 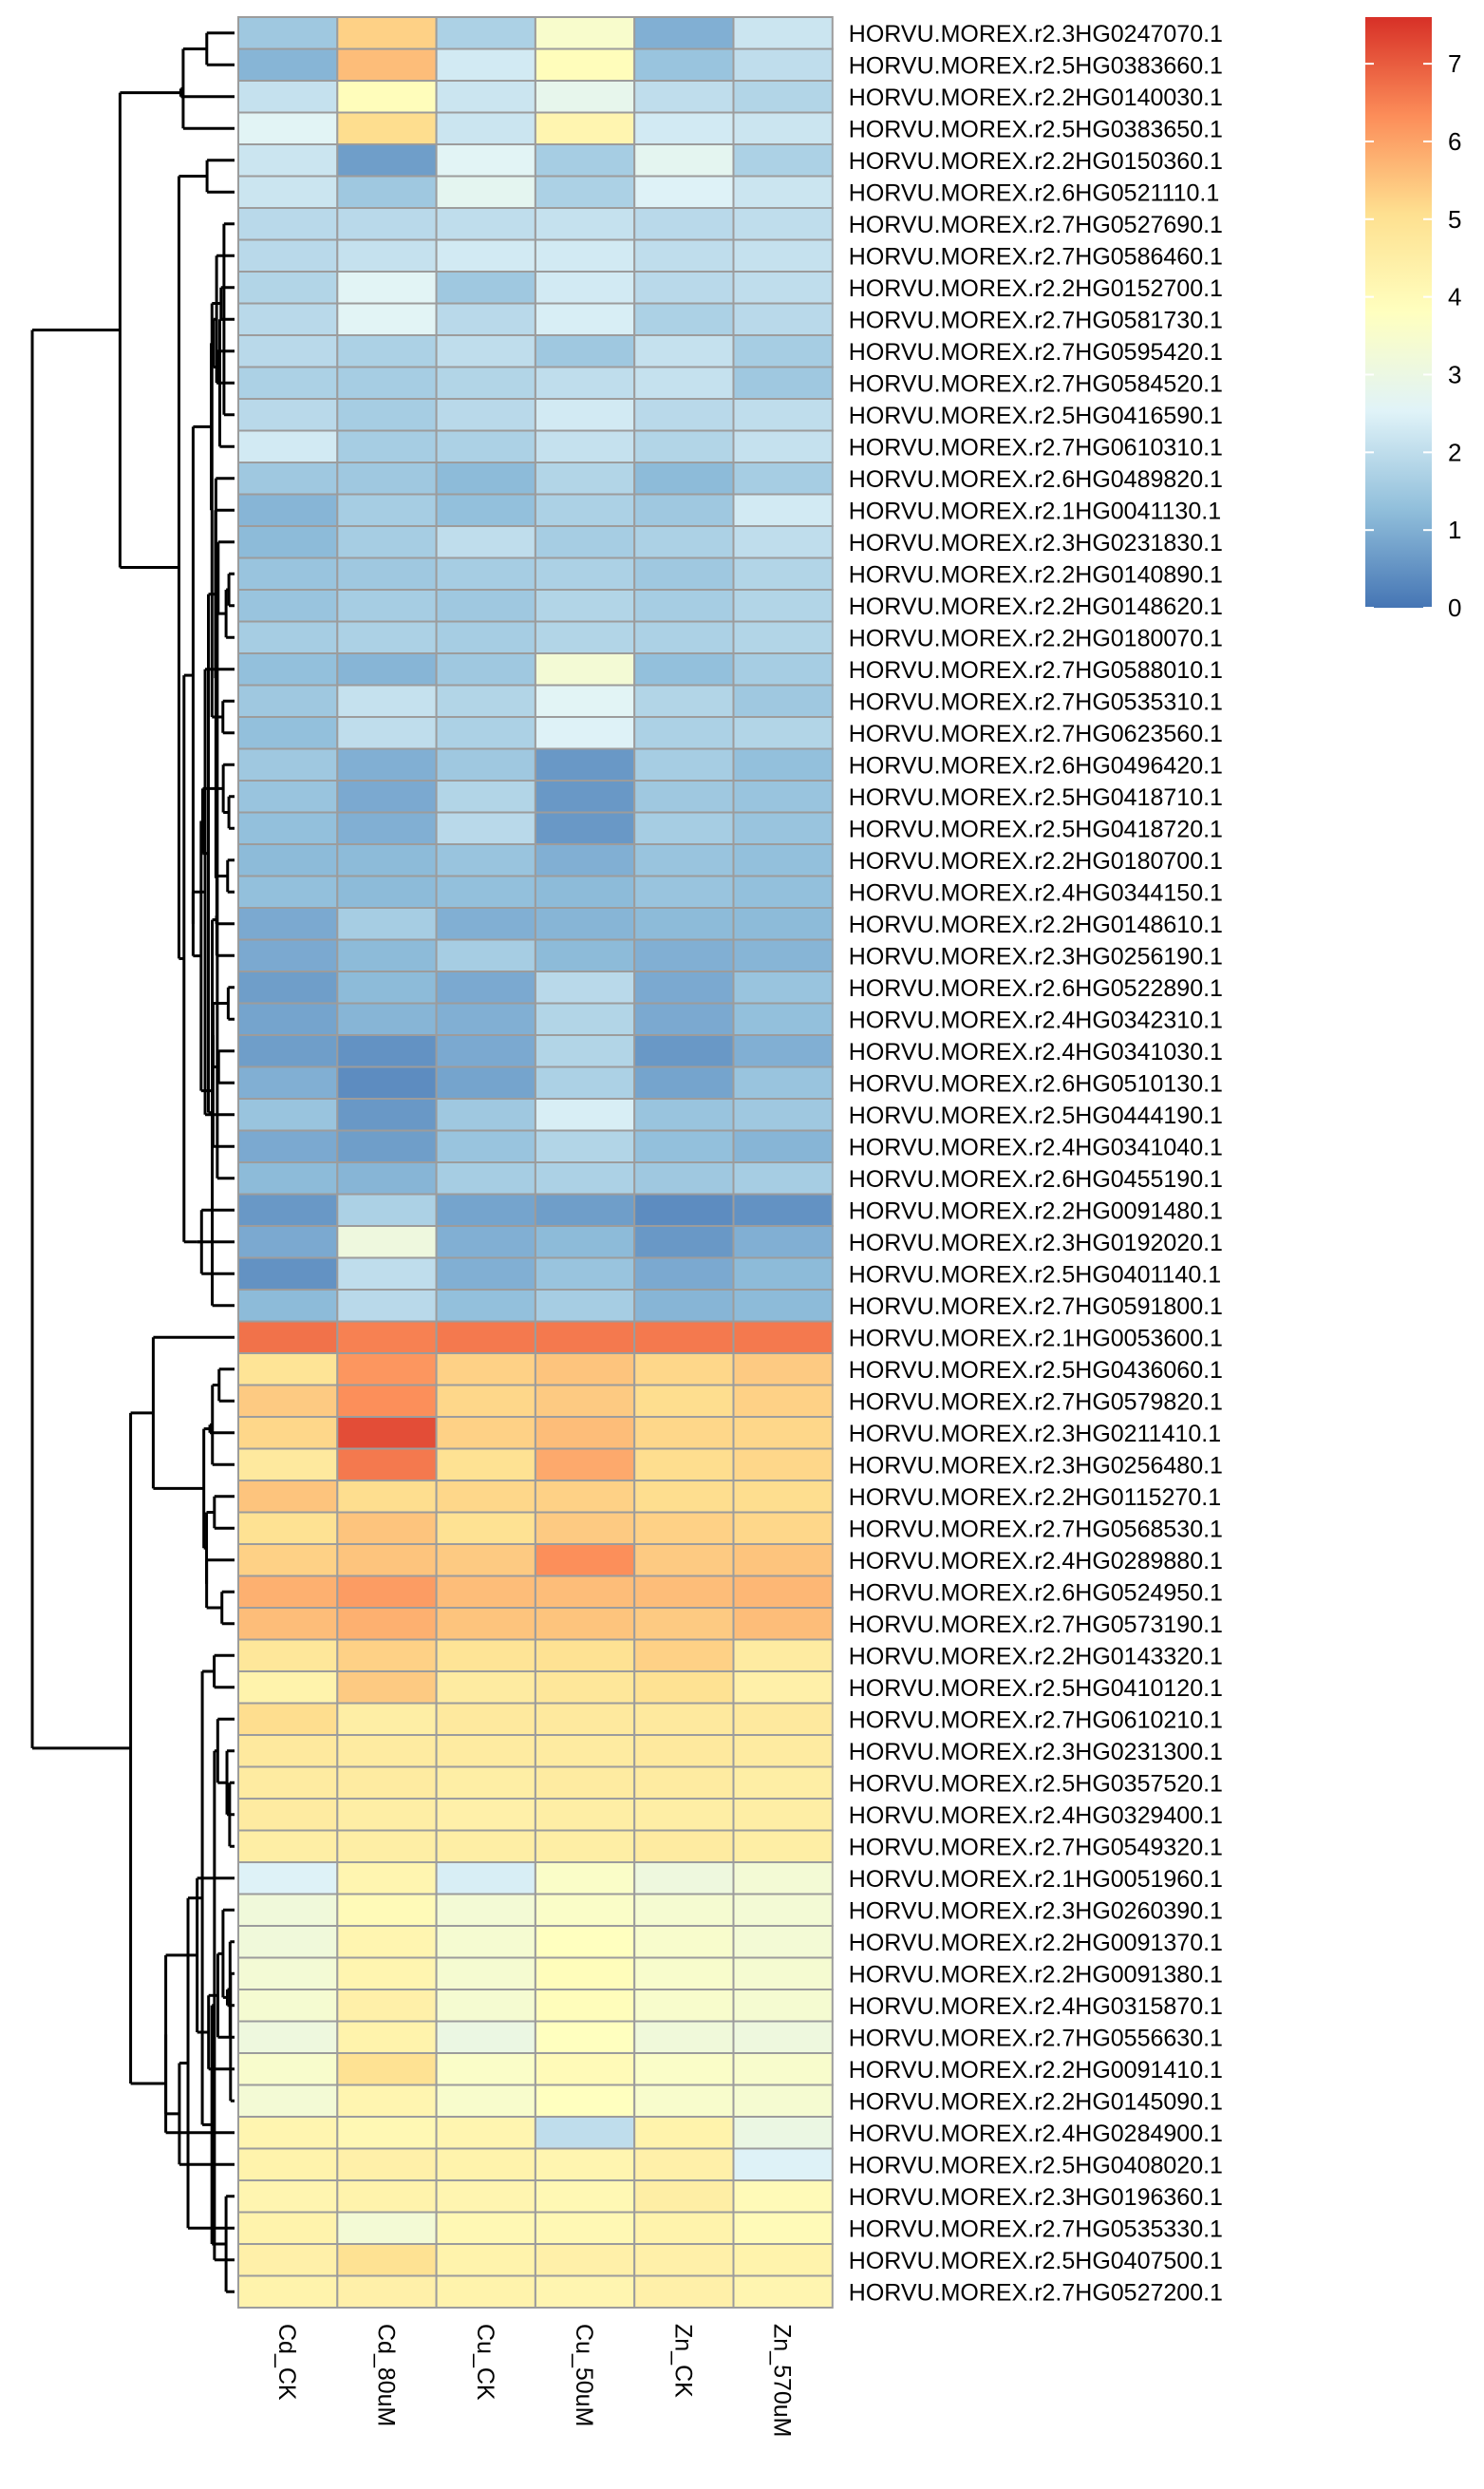 I want to click on row-label: HORVU.MOREX.r2.5HG0383650.1, so click(x=1036, y=129).